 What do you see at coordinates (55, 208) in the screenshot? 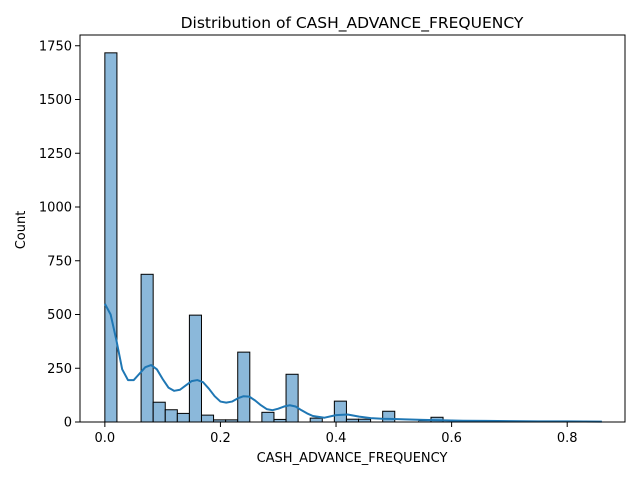
I see `y-tick-label: 1000` at bounding box center [55, 208].